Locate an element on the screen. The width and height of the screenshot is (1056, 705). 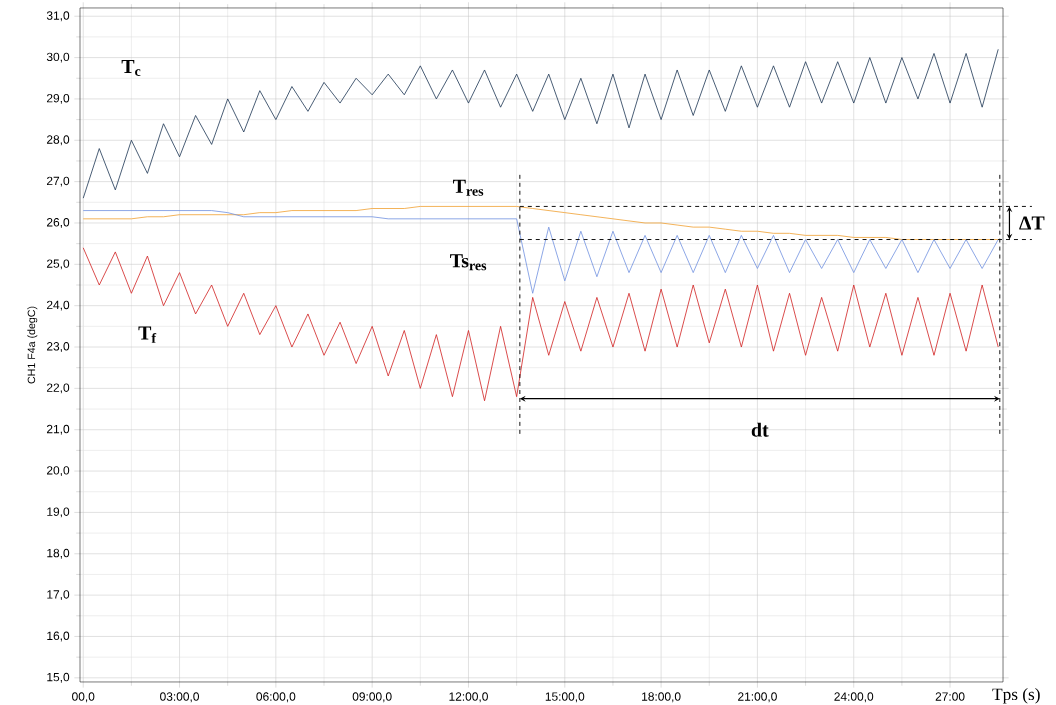
x-tick-label: 24:00,0 is located at coordinates (854, 697).